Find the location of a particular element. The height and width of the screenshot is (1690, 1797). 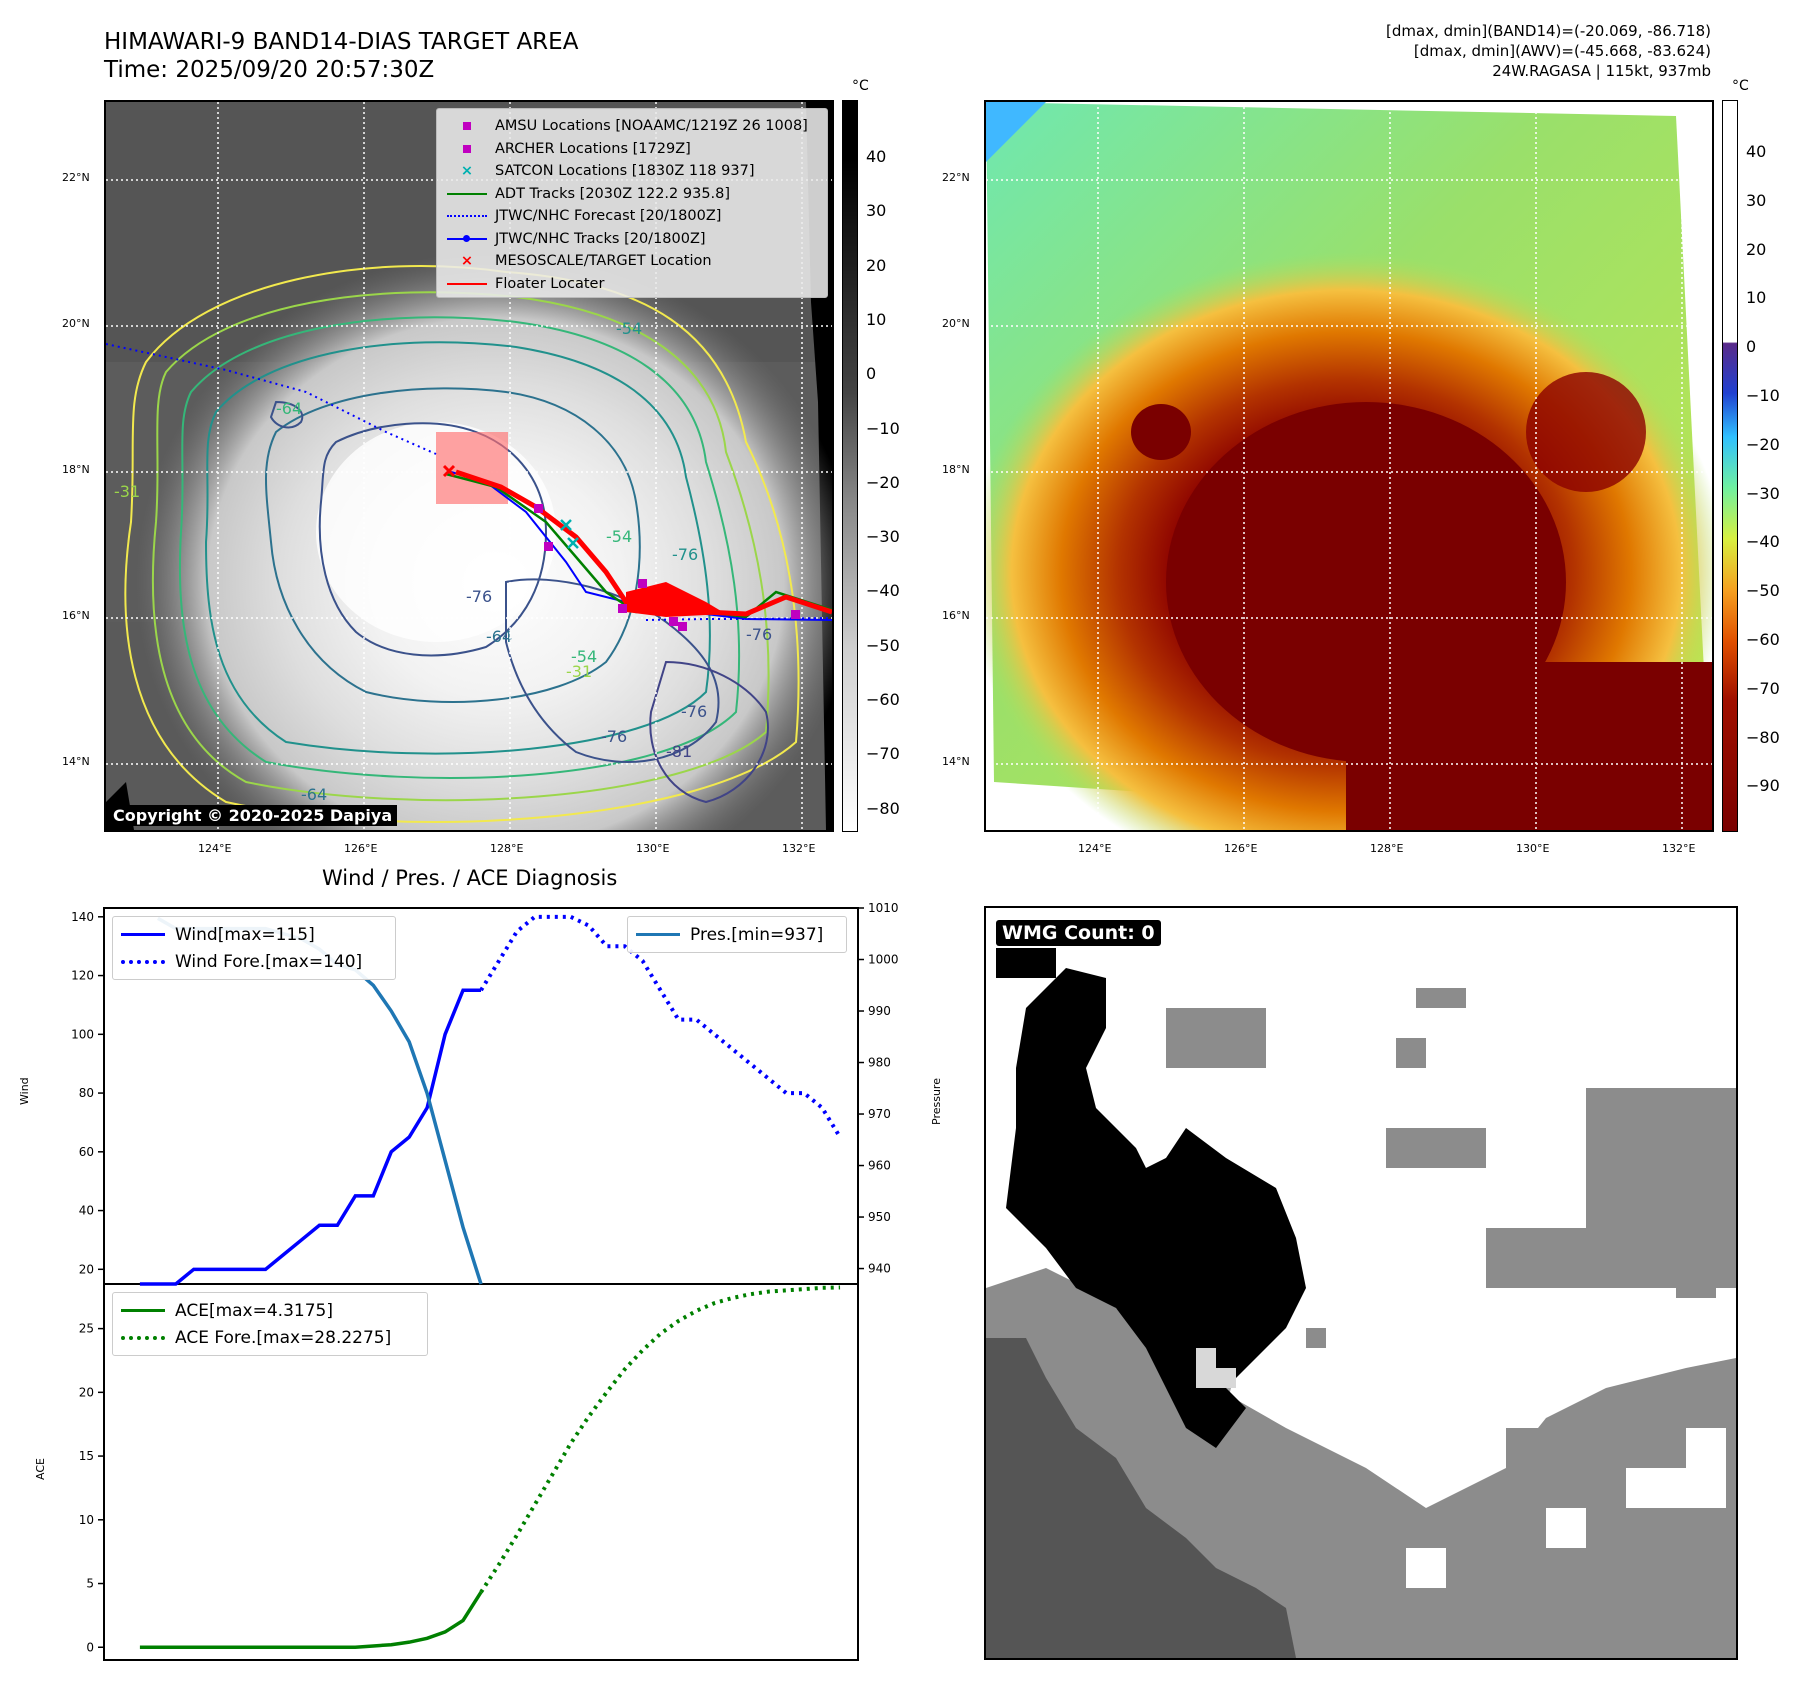

legend-entry-pres: Pres.[min=937] is located at coordinates (737, 934).